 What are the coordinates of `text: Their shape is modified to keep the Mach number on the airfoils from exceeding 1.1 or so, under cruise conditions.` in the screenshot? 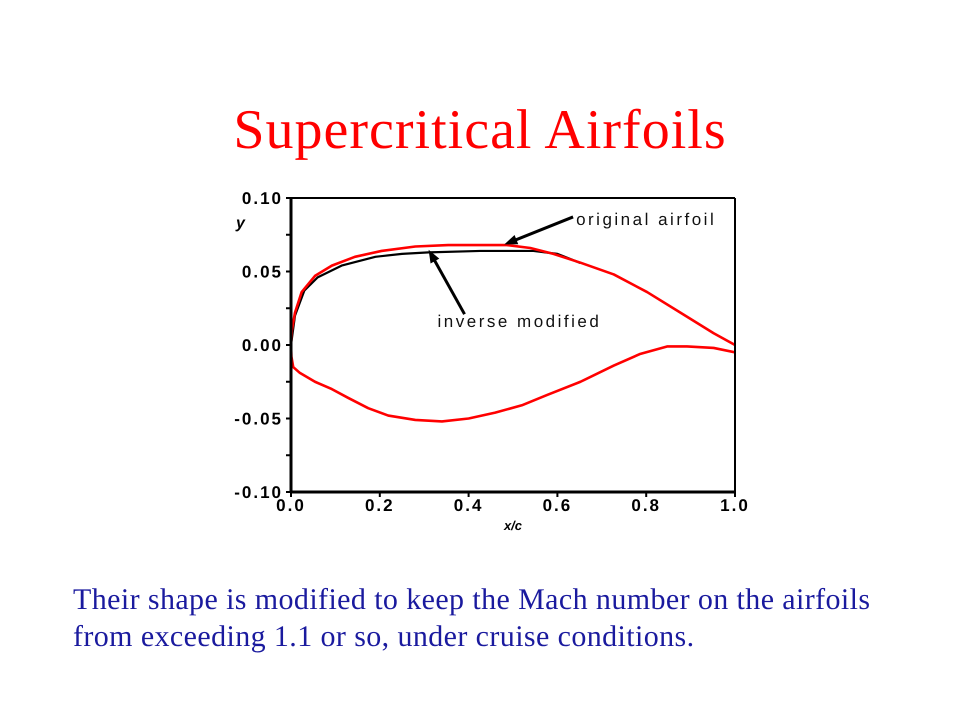 It's located at (472, 618).